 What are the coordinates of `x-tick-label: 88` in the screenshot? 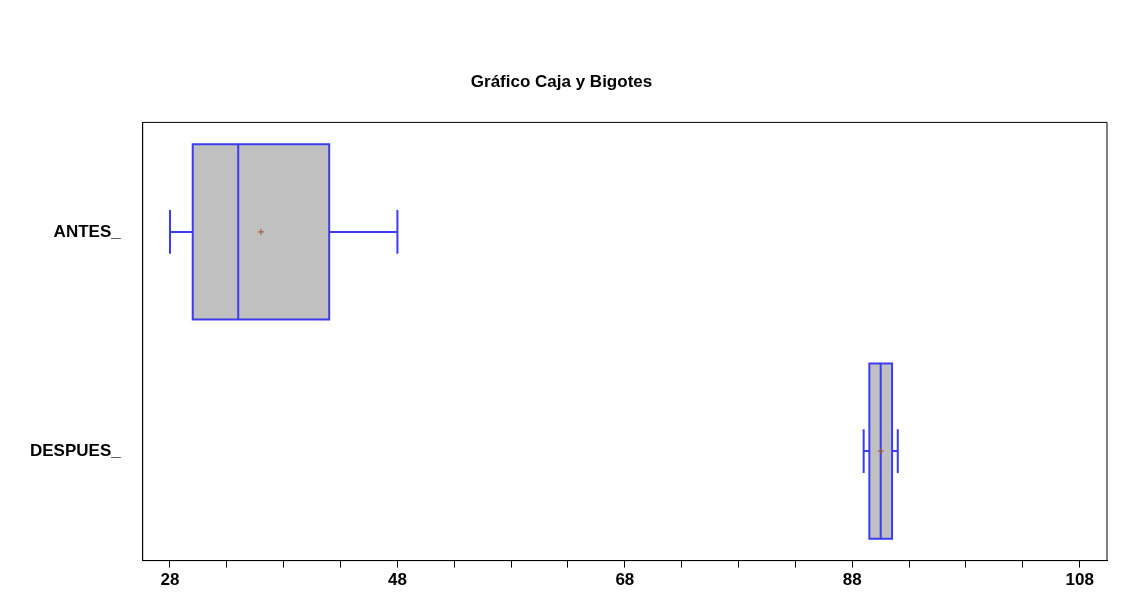 It's located at (852, 580).